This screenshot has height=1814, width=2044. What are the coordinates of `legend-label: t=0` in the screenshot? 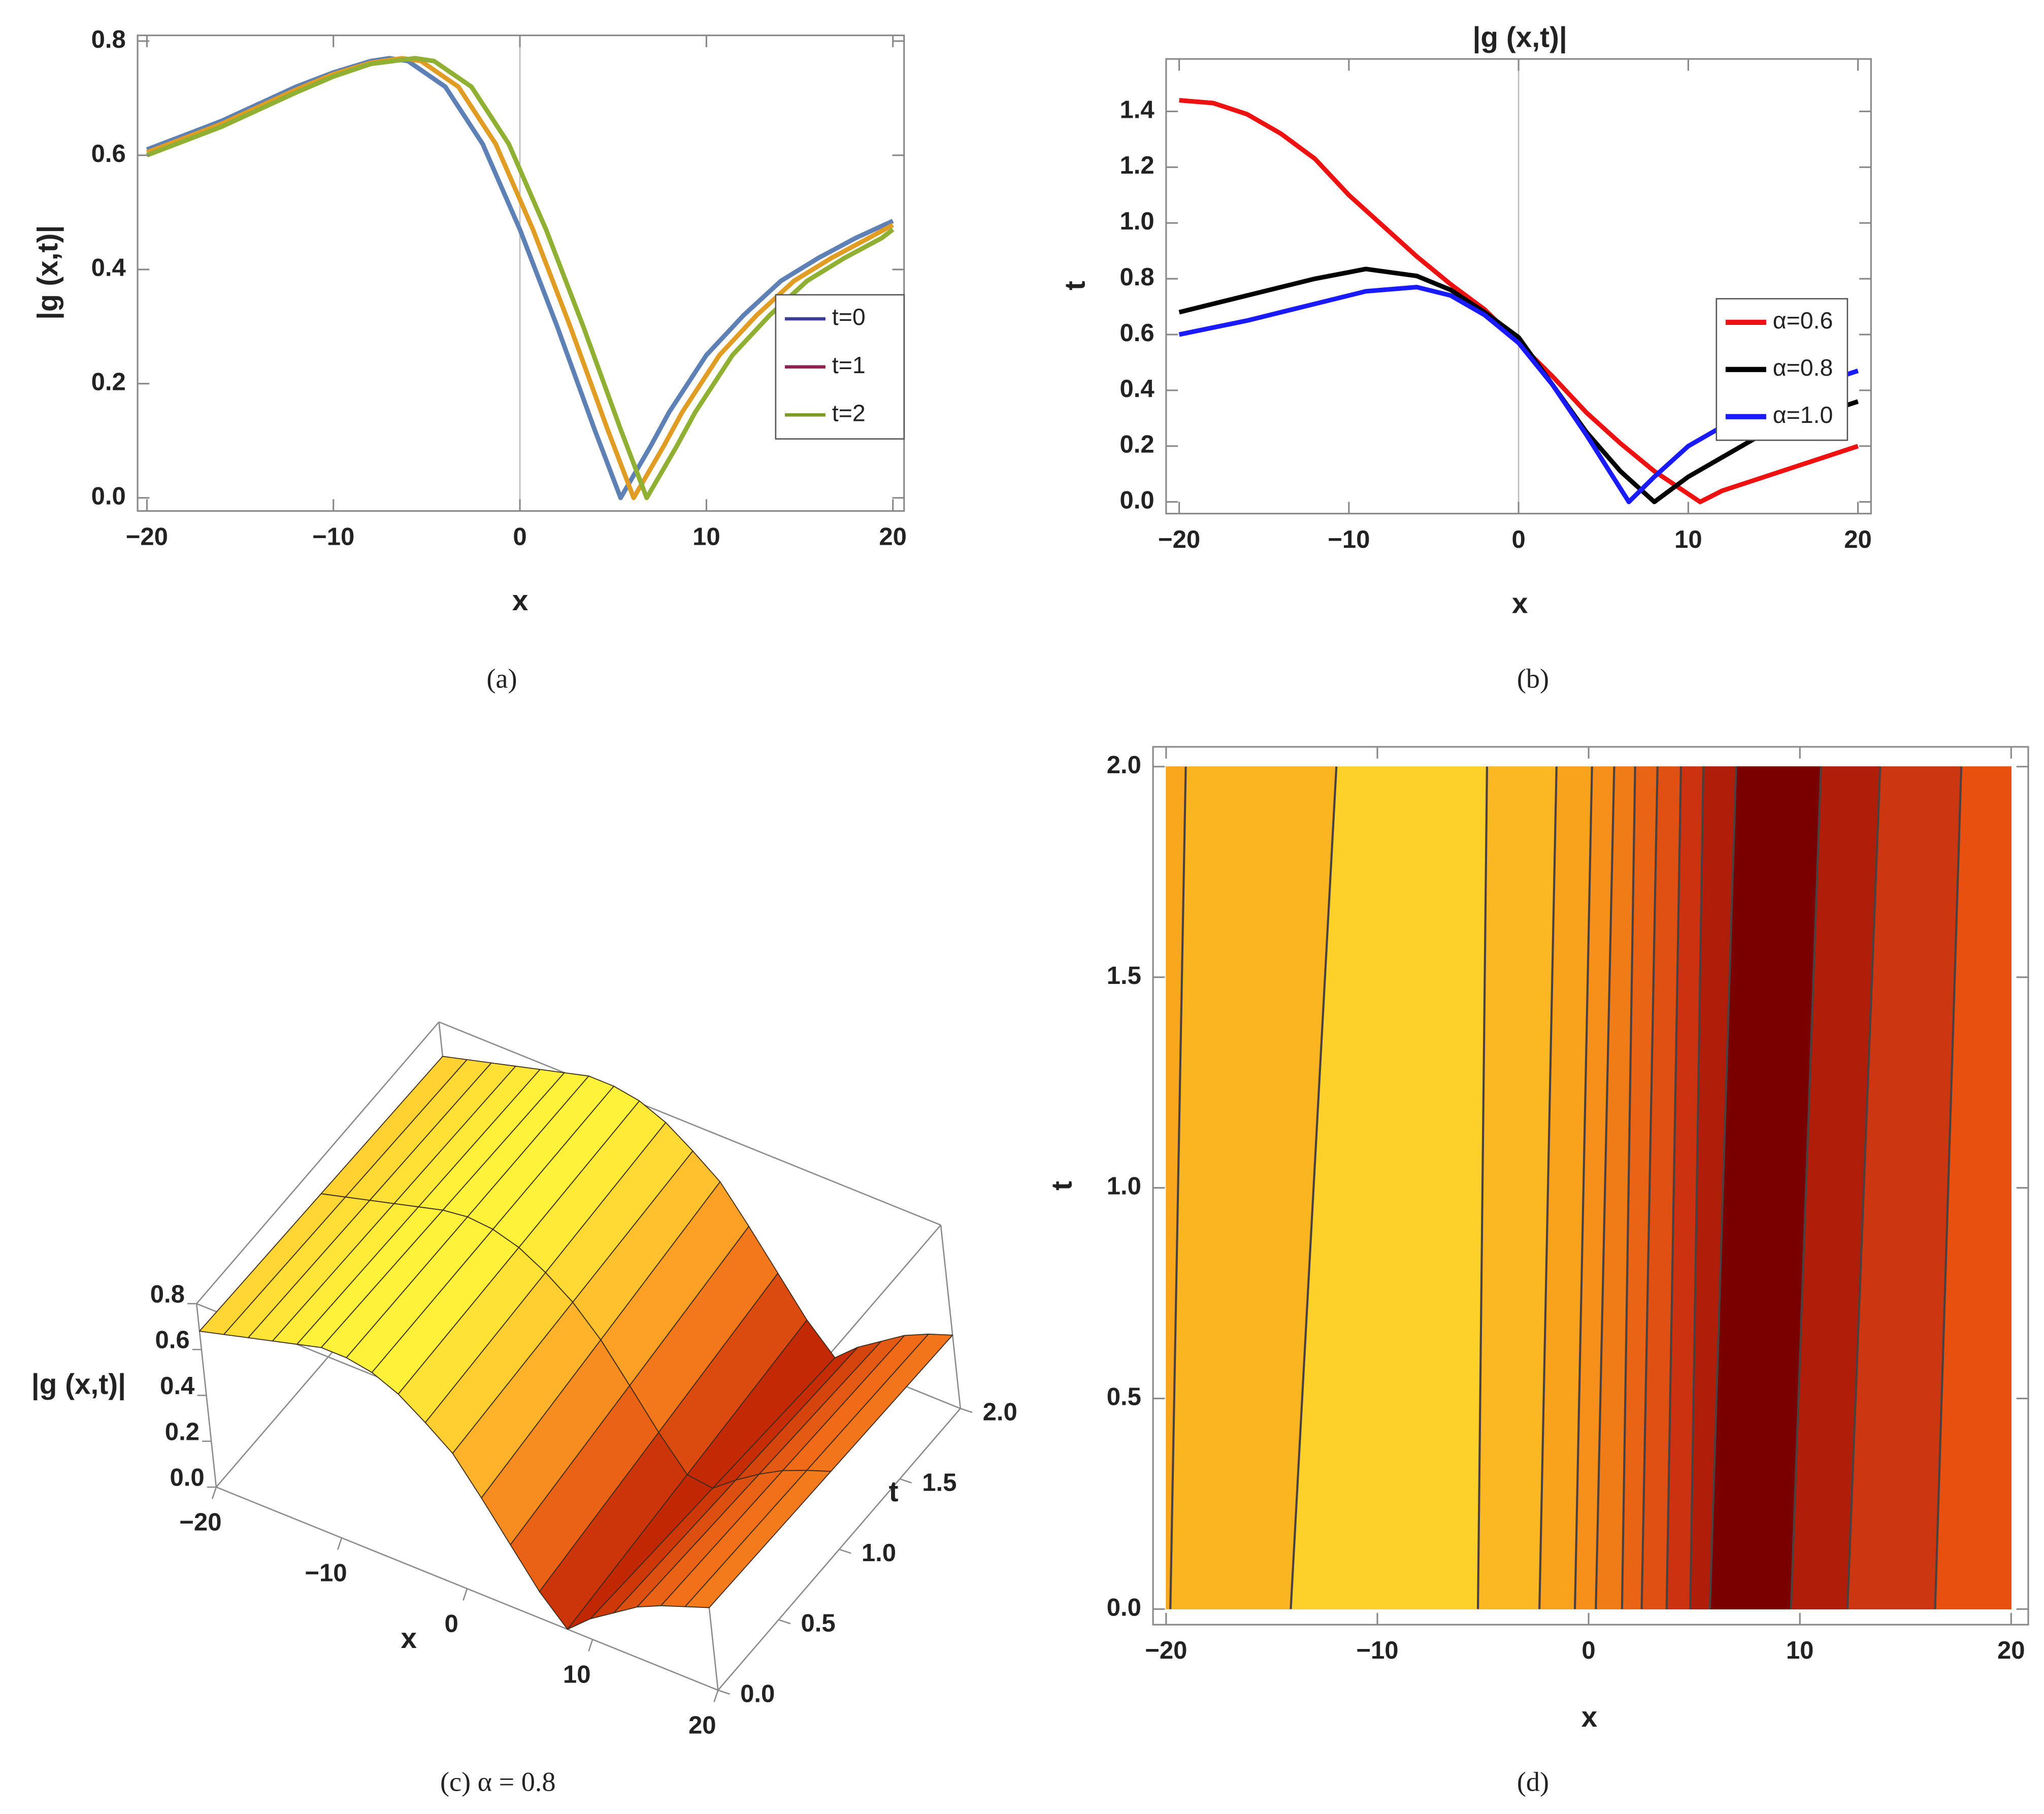 It's located at (849, 317).